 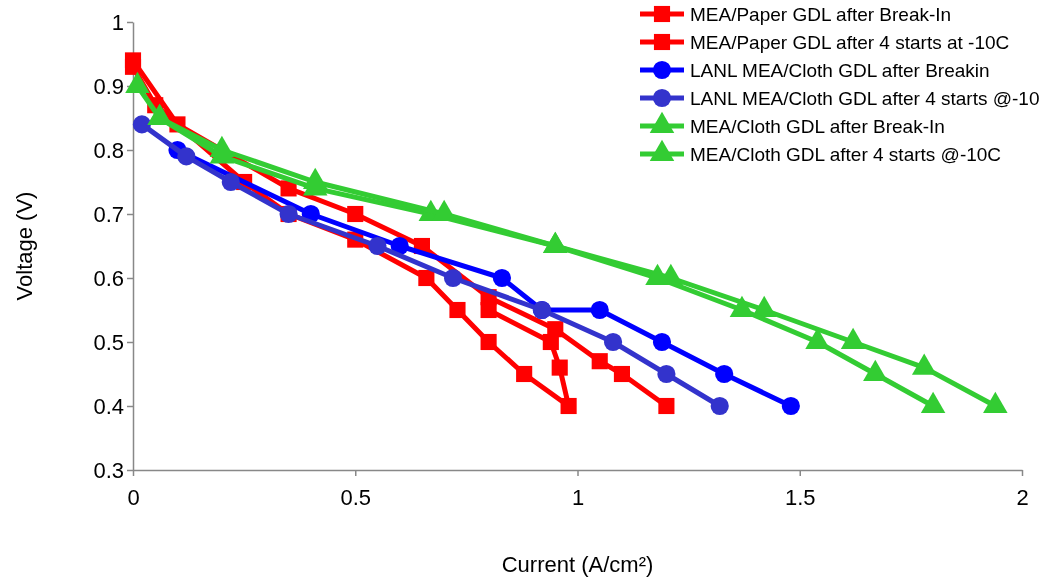 What do you see at coordinates (108, 278) in the screenshot?
I see `y-tick-label: 0.6` at bounding box center [108, 278].